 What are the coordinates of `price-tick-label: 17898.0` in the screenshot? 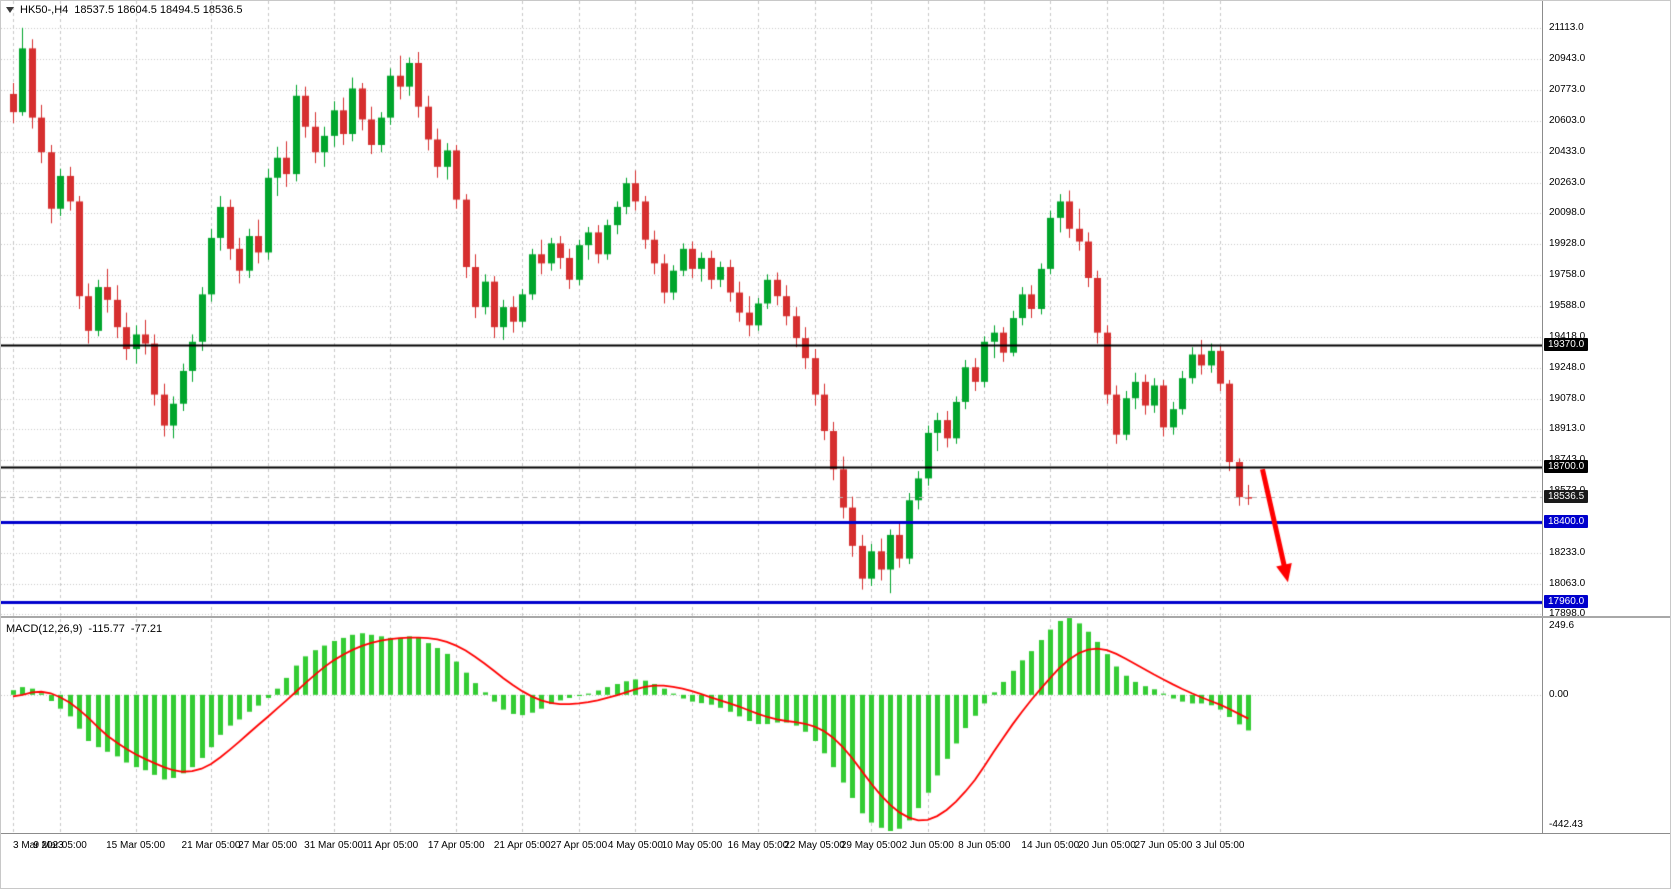 It's located at (1567, 613).